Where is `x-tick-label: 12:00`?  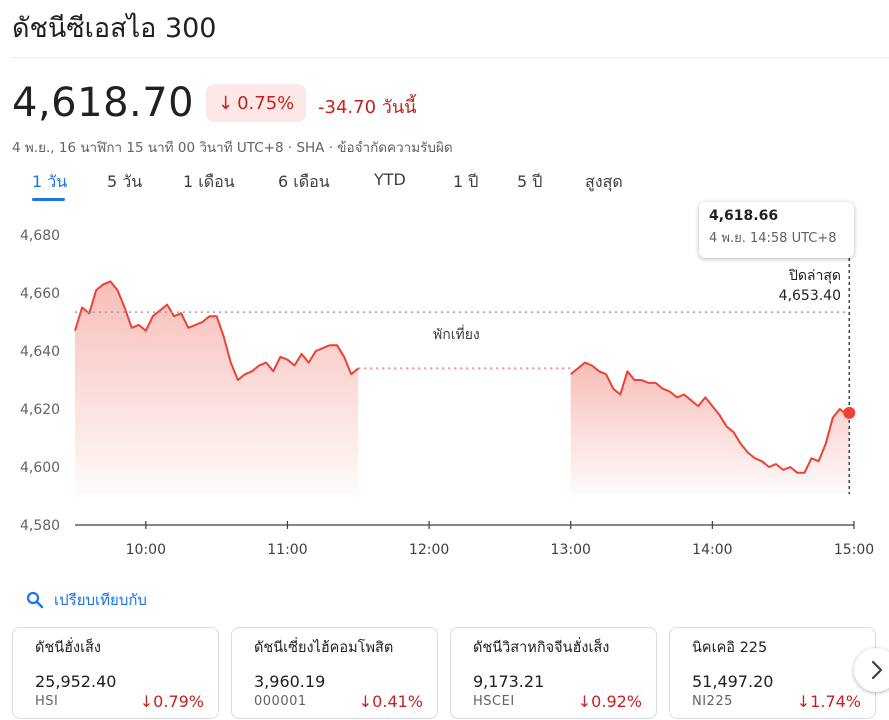 x-tick-label: 12:00 is located at coordinates (429, 550).